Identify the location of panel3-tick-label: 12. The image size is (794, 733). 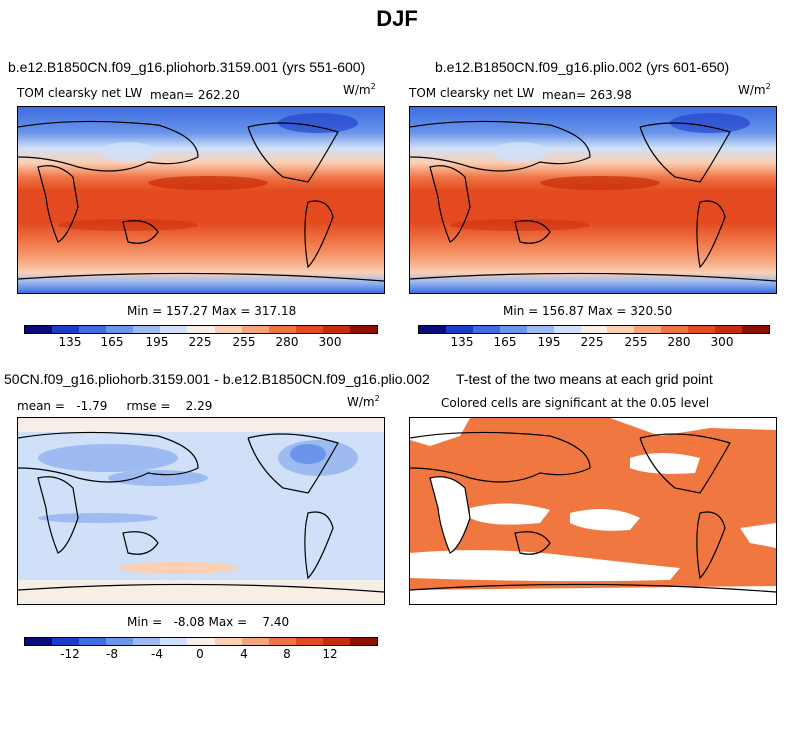
(330, 654).